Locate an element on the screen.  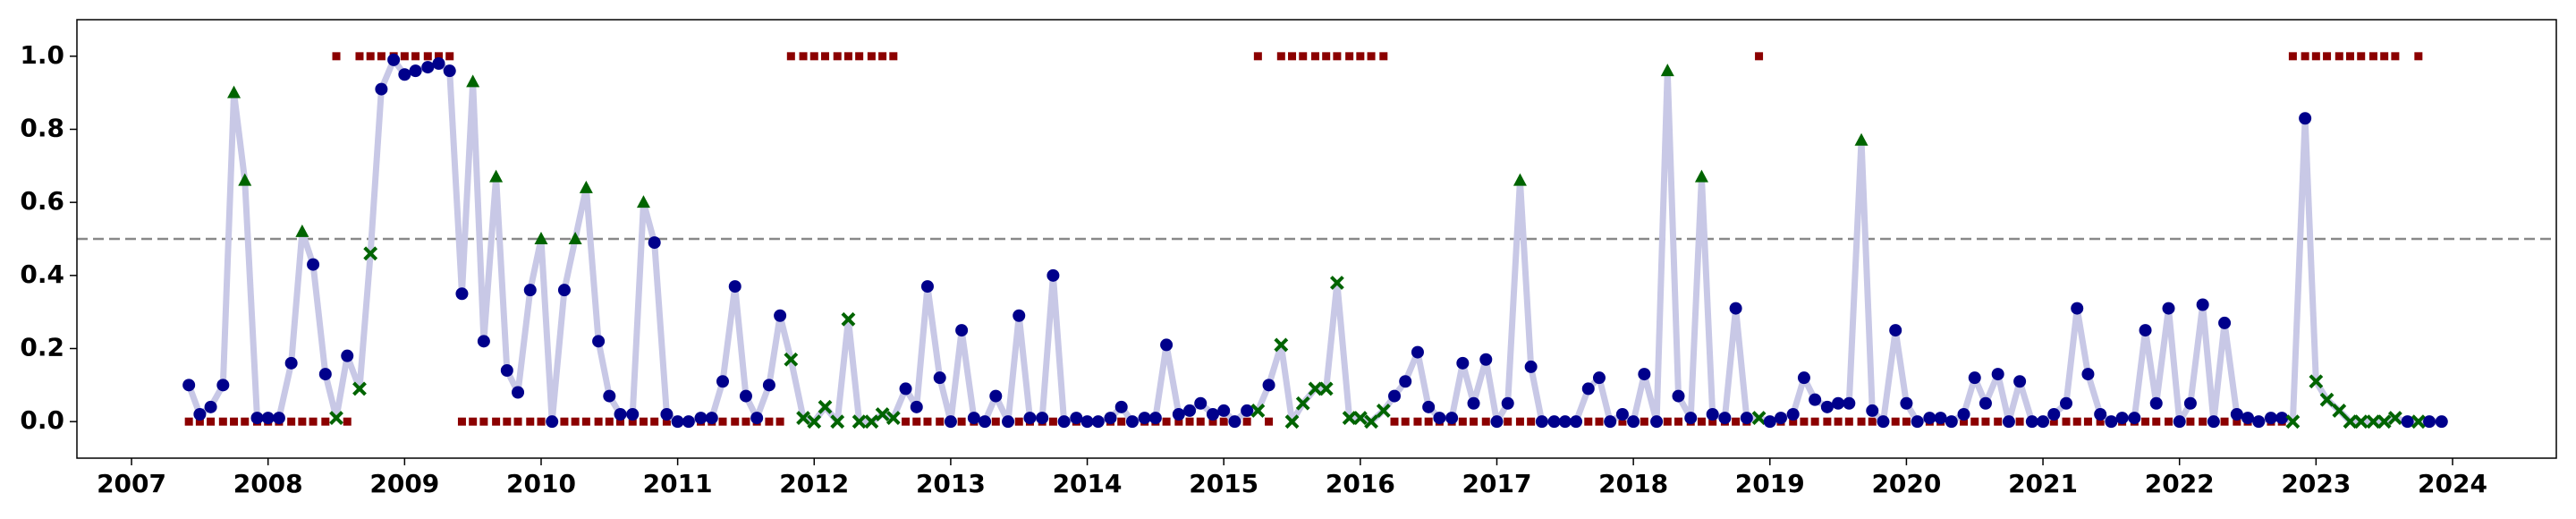
y-tick-label: 0.8 is located at coordinates (42, 128).